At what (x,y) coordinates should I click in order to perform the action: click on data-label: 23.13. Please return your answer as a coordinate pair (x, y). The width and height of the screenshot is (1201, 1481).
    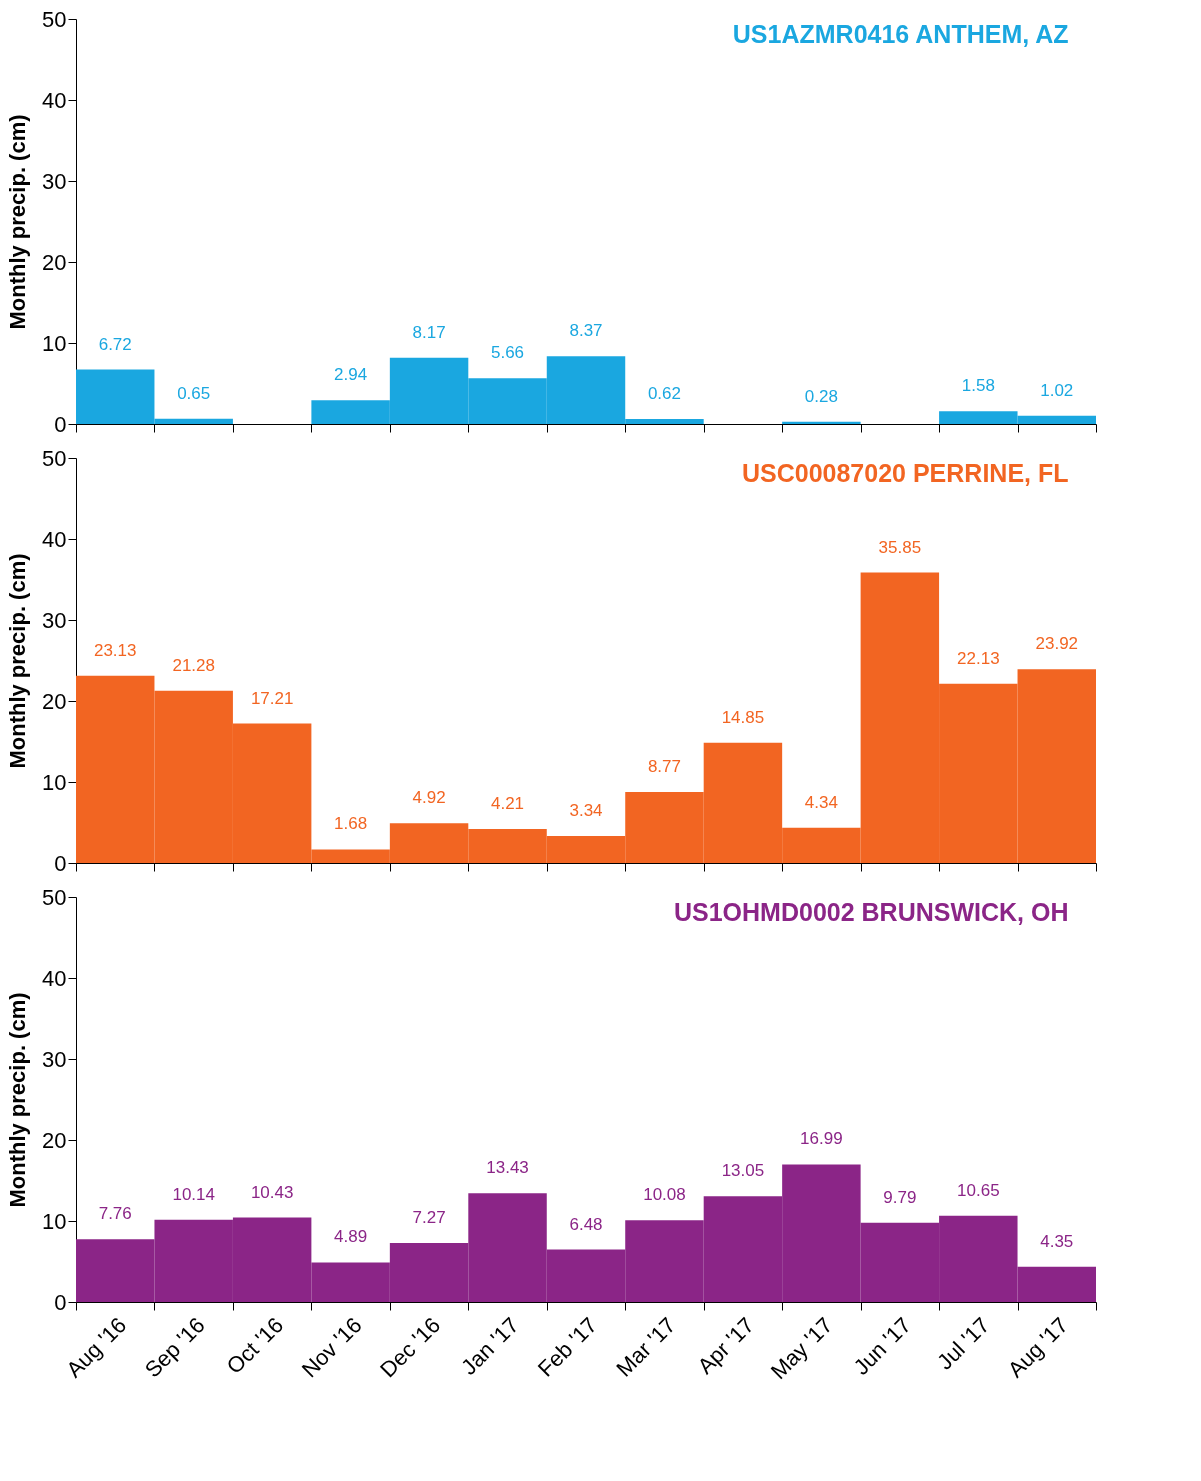
    Looking at the image, I should click on (115, 650).